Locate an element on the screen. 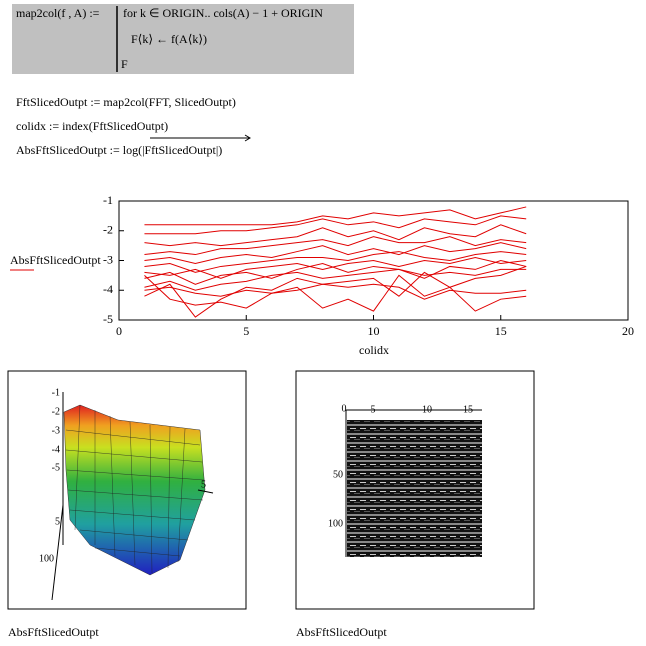 The height and width of the screenshot is (646, 646). left-tick-label: 100 is located at coordinates (335, 523).